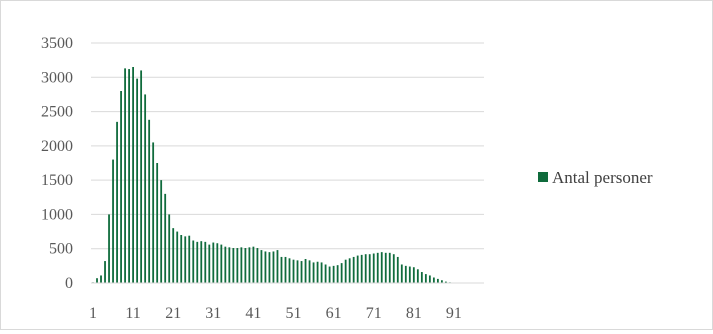 Image resolution: width=713 pixels, height=334 pixels. What do you see at coordinates (253, 313) in the screenshot?
I see `x-tick-label: 41` at bounding box center [253, 313].